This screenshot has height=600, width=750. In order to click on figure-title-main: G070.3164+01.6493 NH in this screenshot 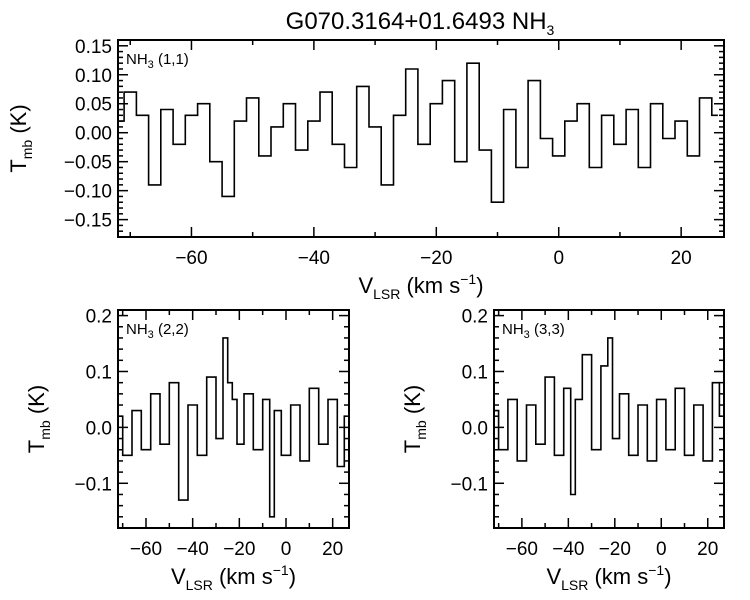, I will do `click(416, 21)`.